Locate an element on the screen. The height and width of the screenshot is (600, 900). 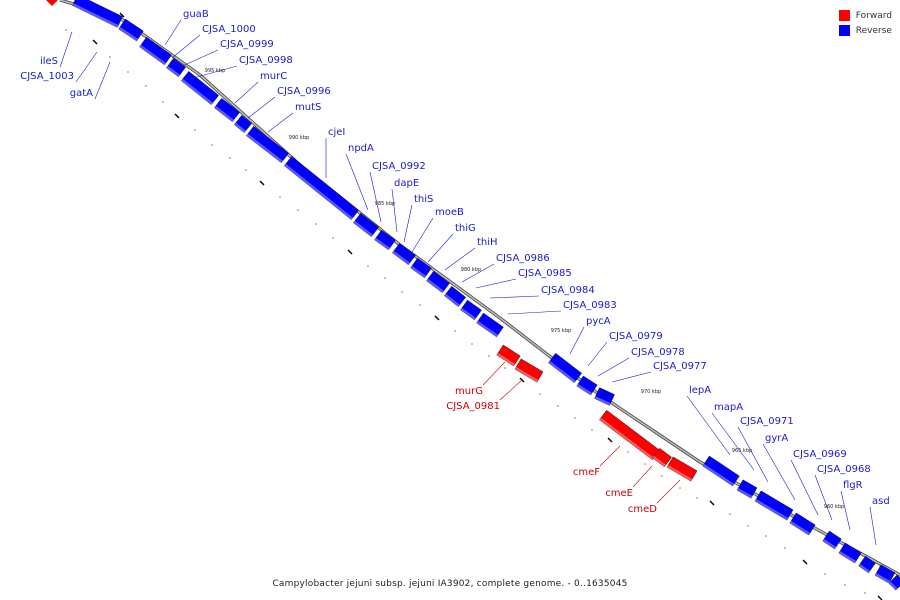
legend-item-reverse: Reverse is located at coordinates (865, 30).